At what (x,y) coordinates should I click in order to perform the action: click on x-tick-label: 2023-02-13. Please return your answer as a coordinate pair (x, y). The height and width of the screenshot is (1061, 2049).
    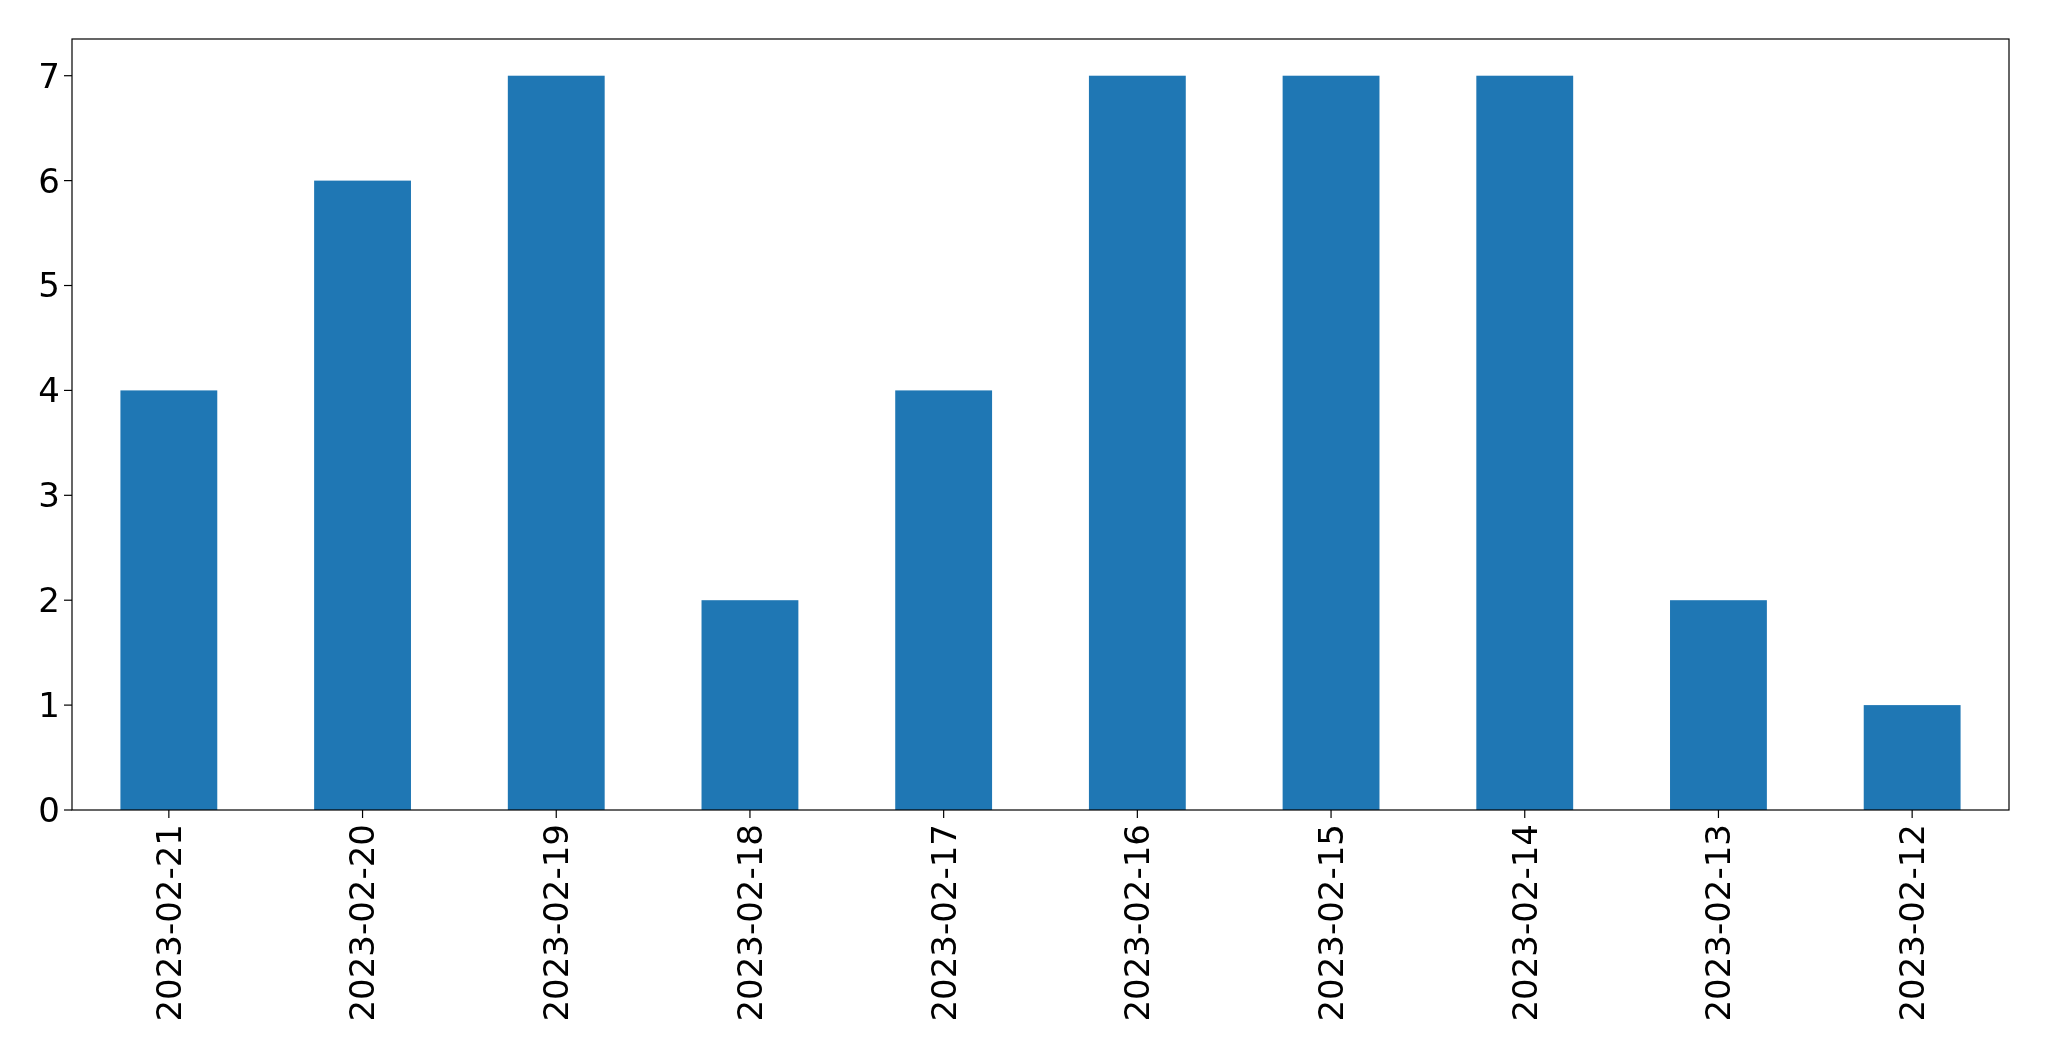
    Looking at the image, I should click on (1718, 923).